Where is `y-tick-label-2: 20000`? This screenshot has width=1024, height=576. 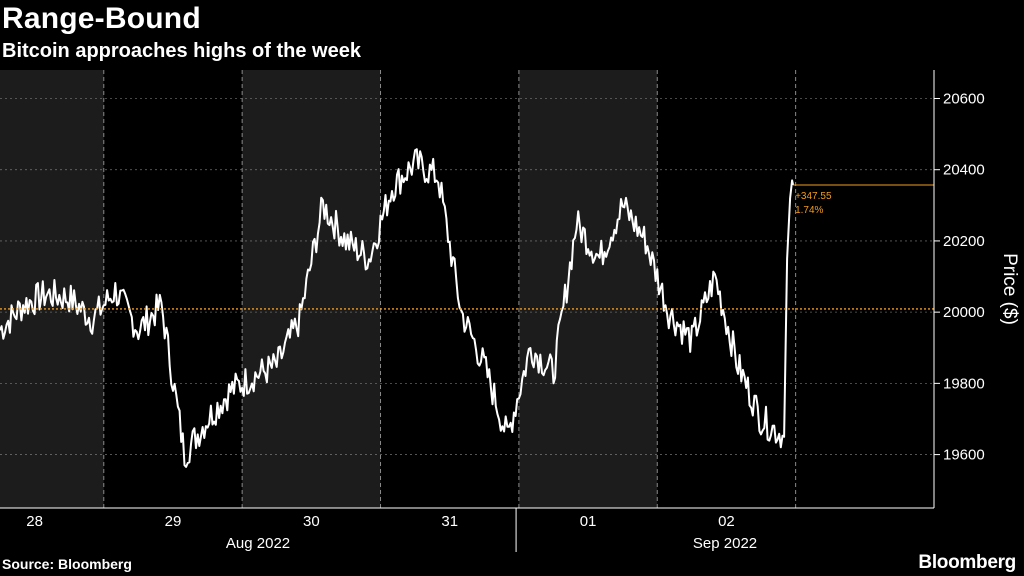
y-tick-label-2: 20000 is located at coordinates (964, 312).